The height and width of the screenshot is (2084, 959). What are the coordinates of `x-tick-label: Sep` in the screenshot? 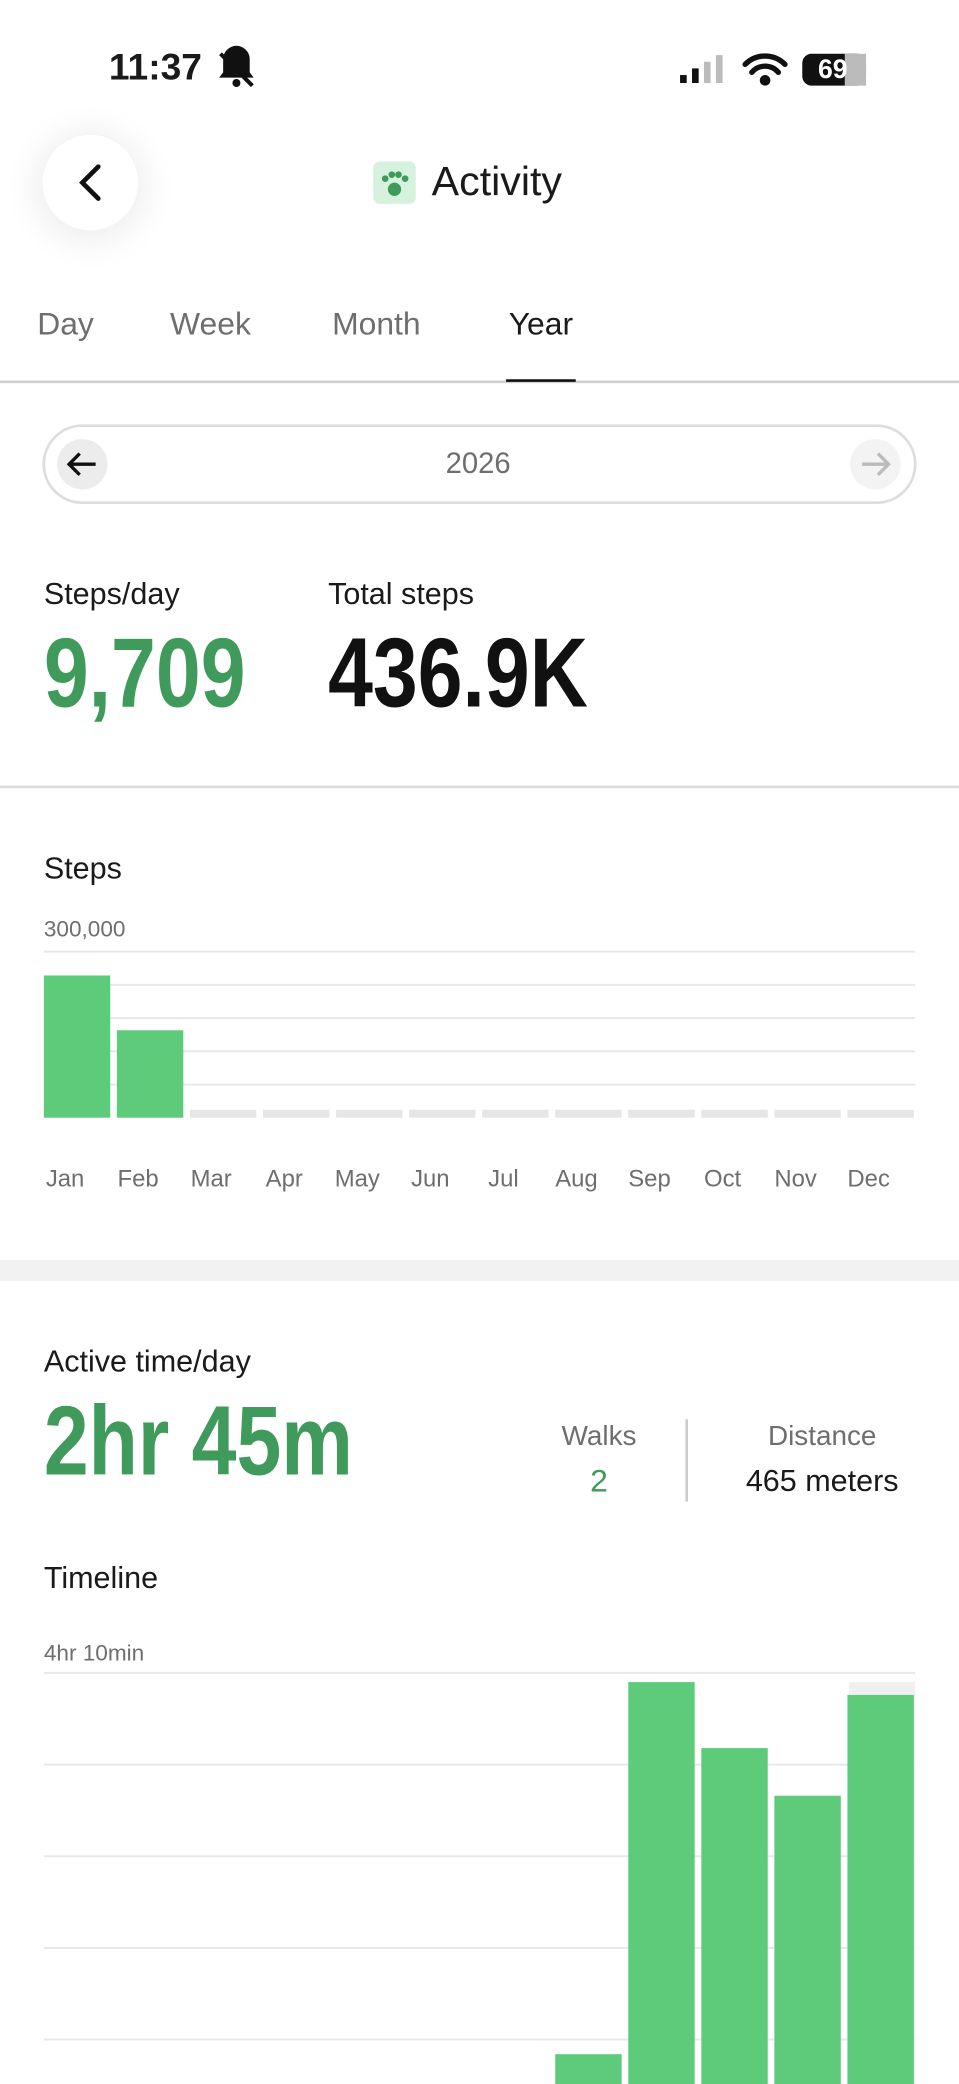 It's located at (649, 1178).